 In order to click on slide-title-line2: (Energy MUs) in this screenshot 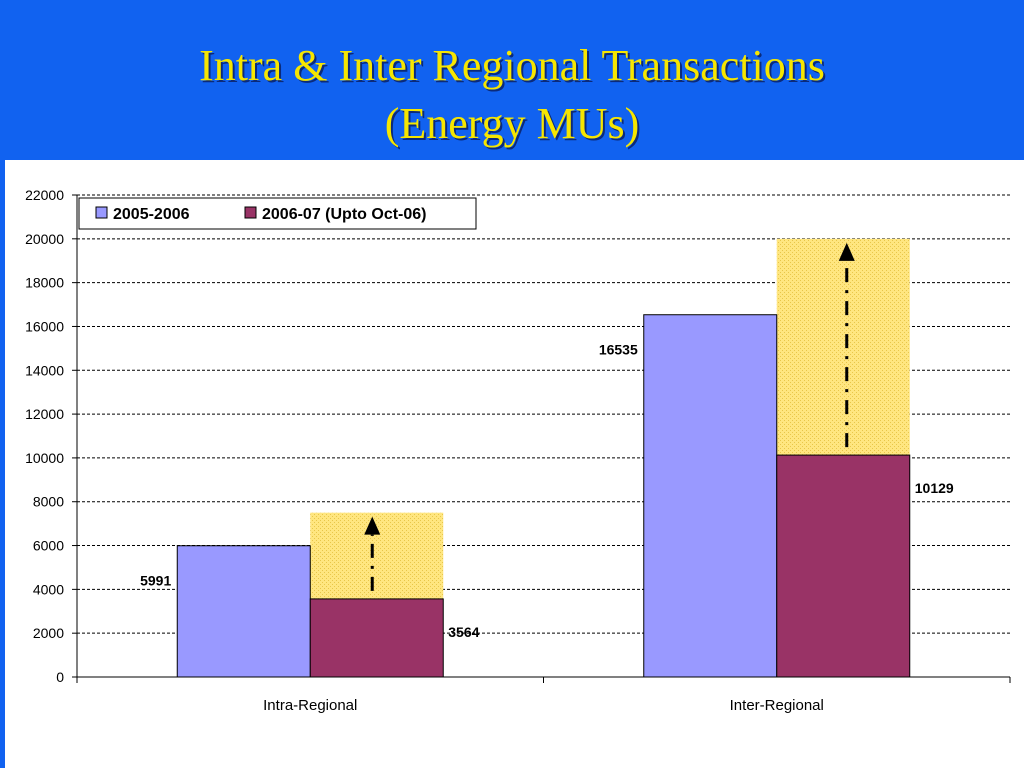, I will do `click(512, 123)`.